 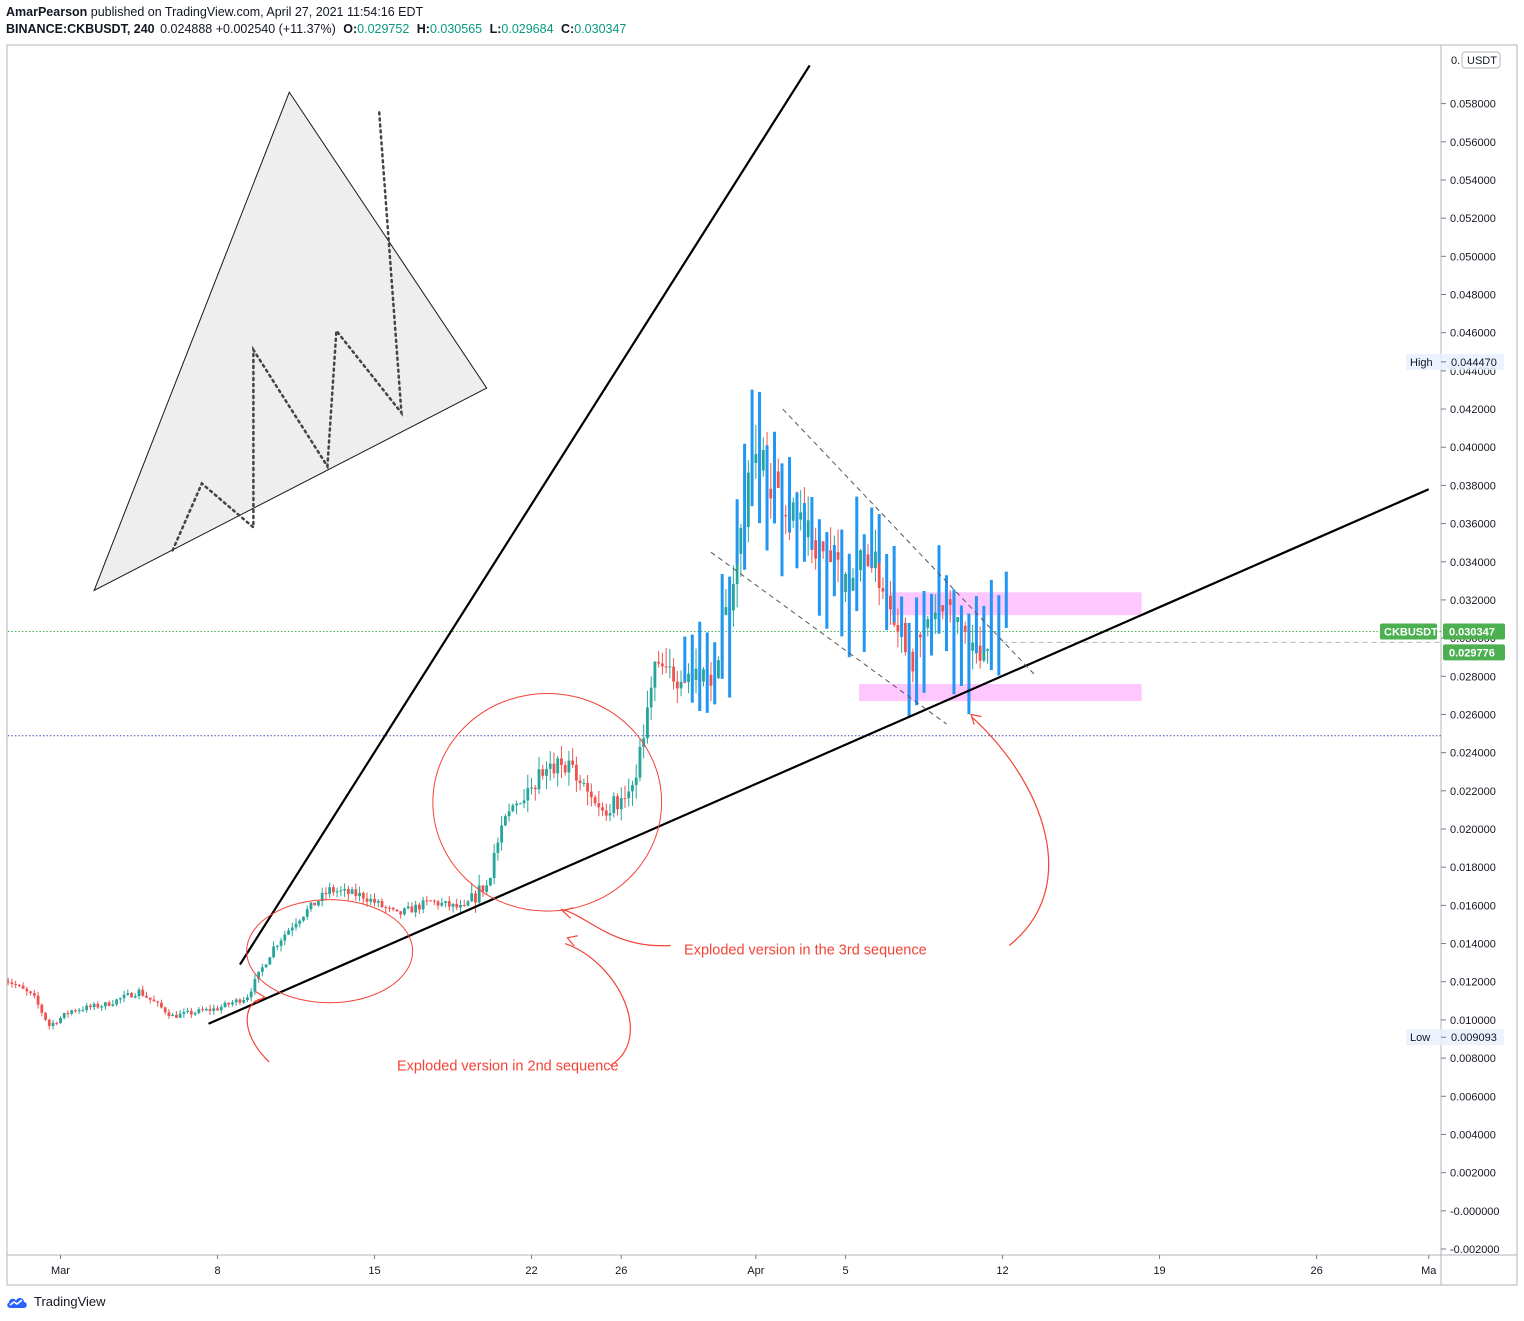 I want to click on last-price-tag-bg, so click(x=1474, y=631).